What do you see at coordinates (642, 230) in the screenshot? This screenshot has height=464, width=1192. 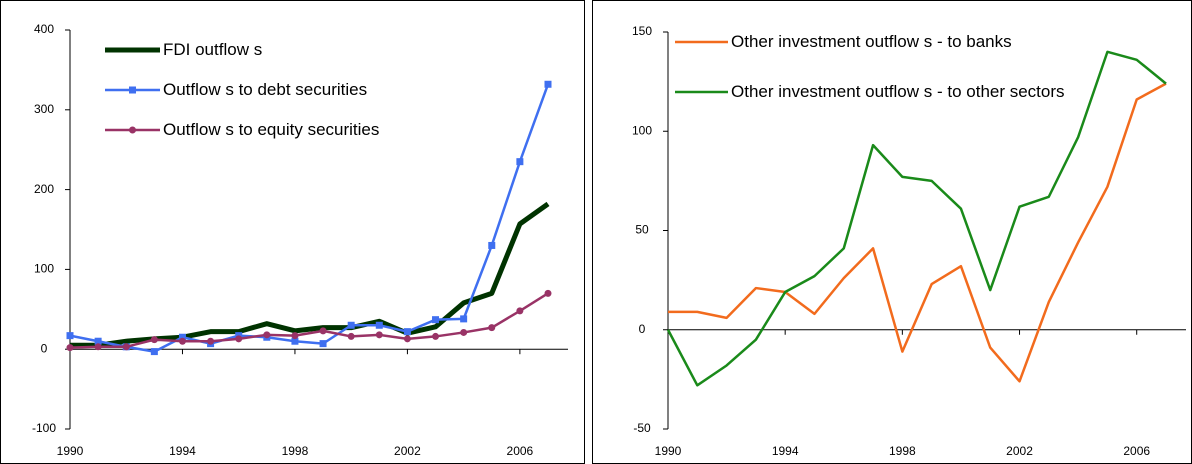 I see `y-tick-label: 50` at bounding box center [642, 230].